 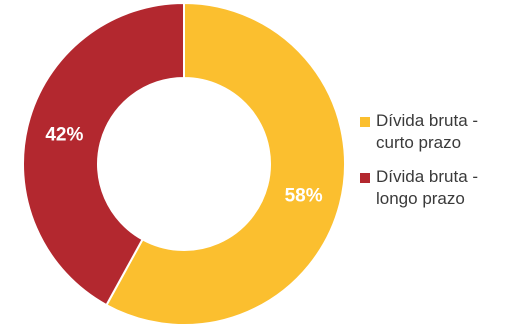 I want to click on data-label-long-term: 42%, so click(x=64, y=134).